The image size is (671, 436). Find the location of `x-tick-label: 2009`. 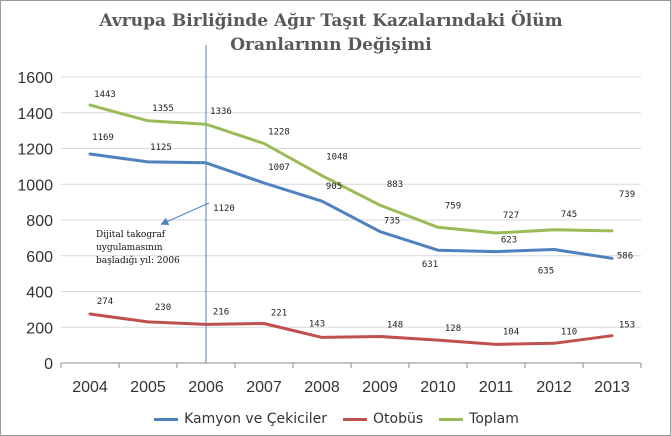

x-tick-label: 2009 is located at coordinates (380, 387).